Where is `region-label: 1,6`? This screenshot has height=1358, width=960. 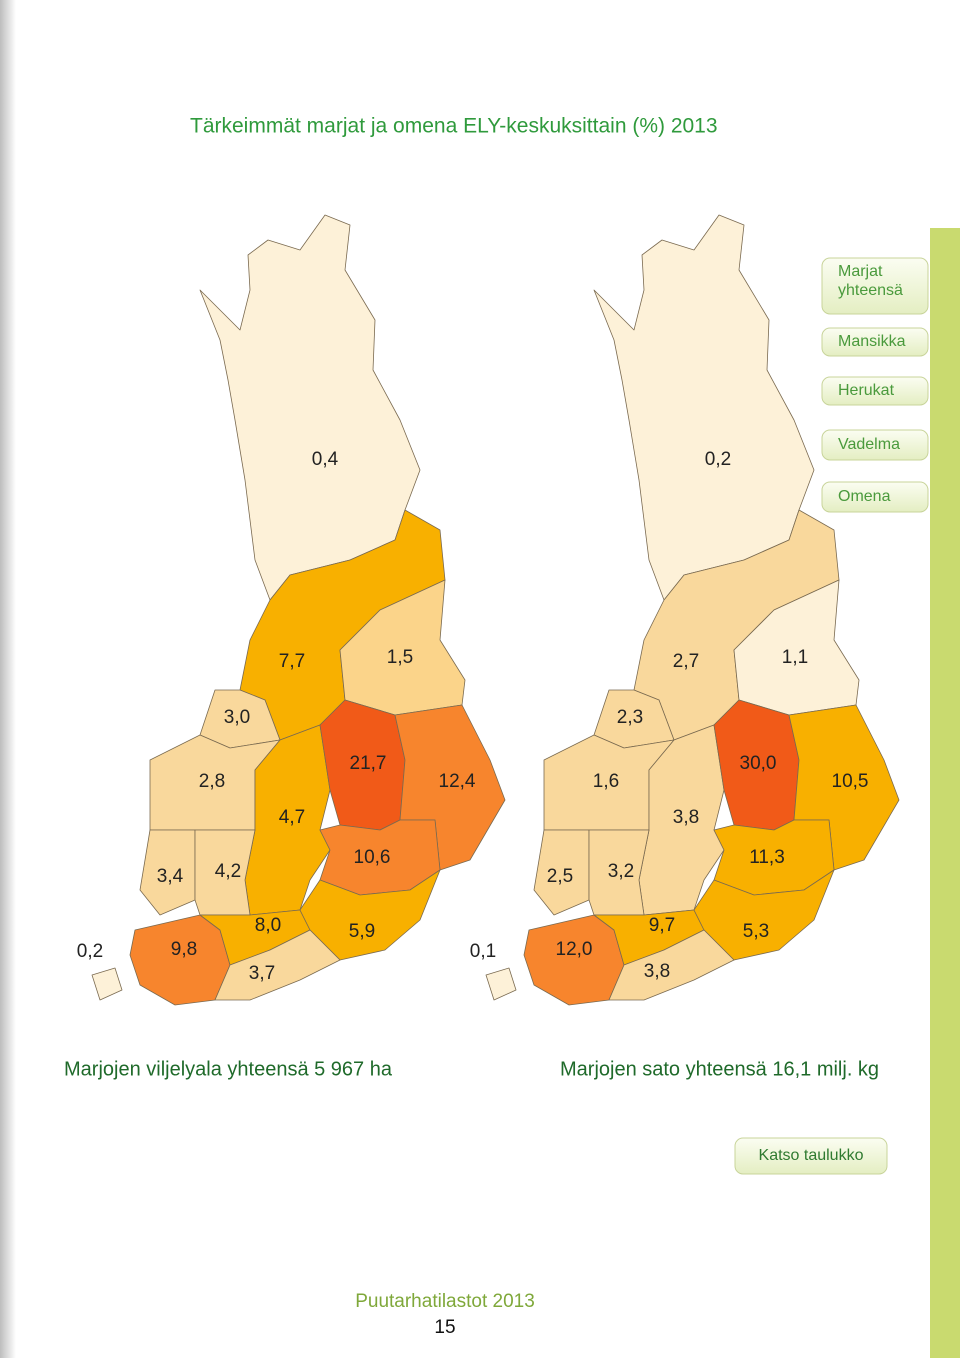
region-label: 1,6 is located at coordinates (606, 781).